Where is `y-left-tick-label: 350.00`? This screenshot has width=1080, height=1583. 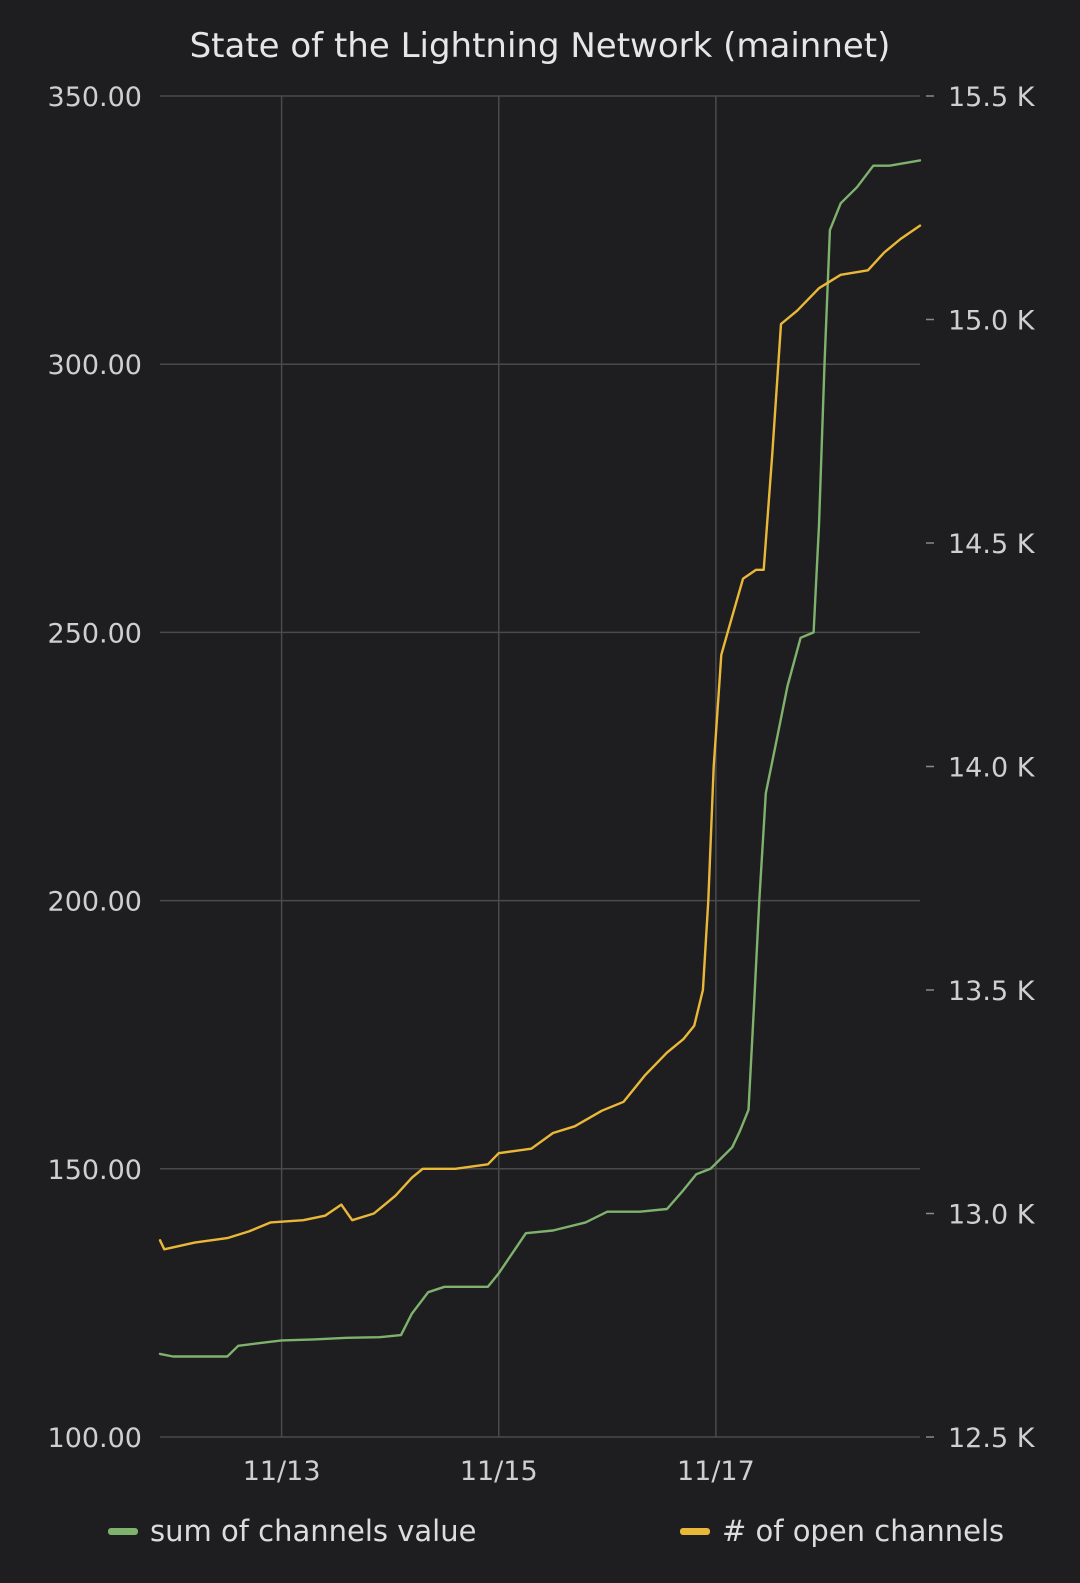
y-left-tick-label: 350.00 is located at coordinates (95, 97).